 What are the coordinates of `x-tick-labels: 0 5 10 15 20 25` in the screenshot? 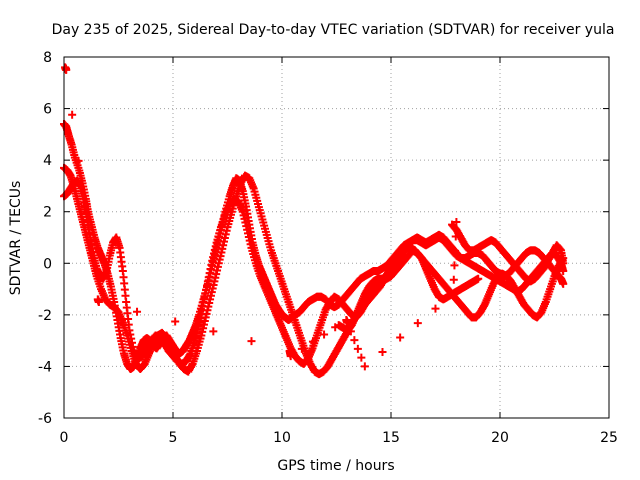 It's located at (339, 438).